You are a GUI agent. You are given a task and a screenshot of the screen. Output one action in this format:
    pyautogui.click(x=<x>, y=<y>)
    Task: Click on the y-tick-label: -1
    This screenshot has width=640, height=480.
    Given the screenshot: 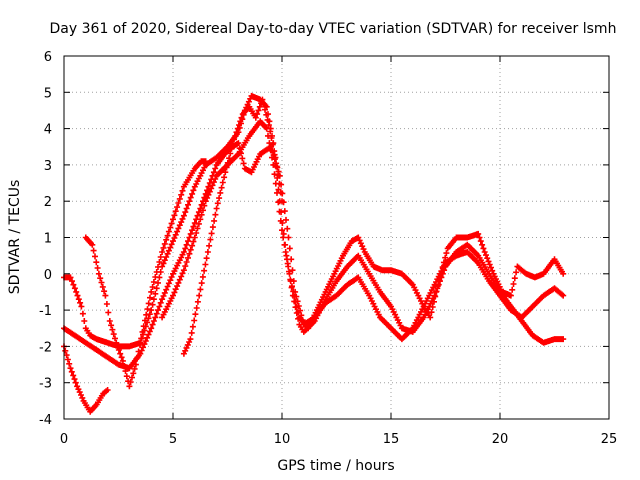 What is the action you would take?
    pyautogui.click(x=45, y=311)
    